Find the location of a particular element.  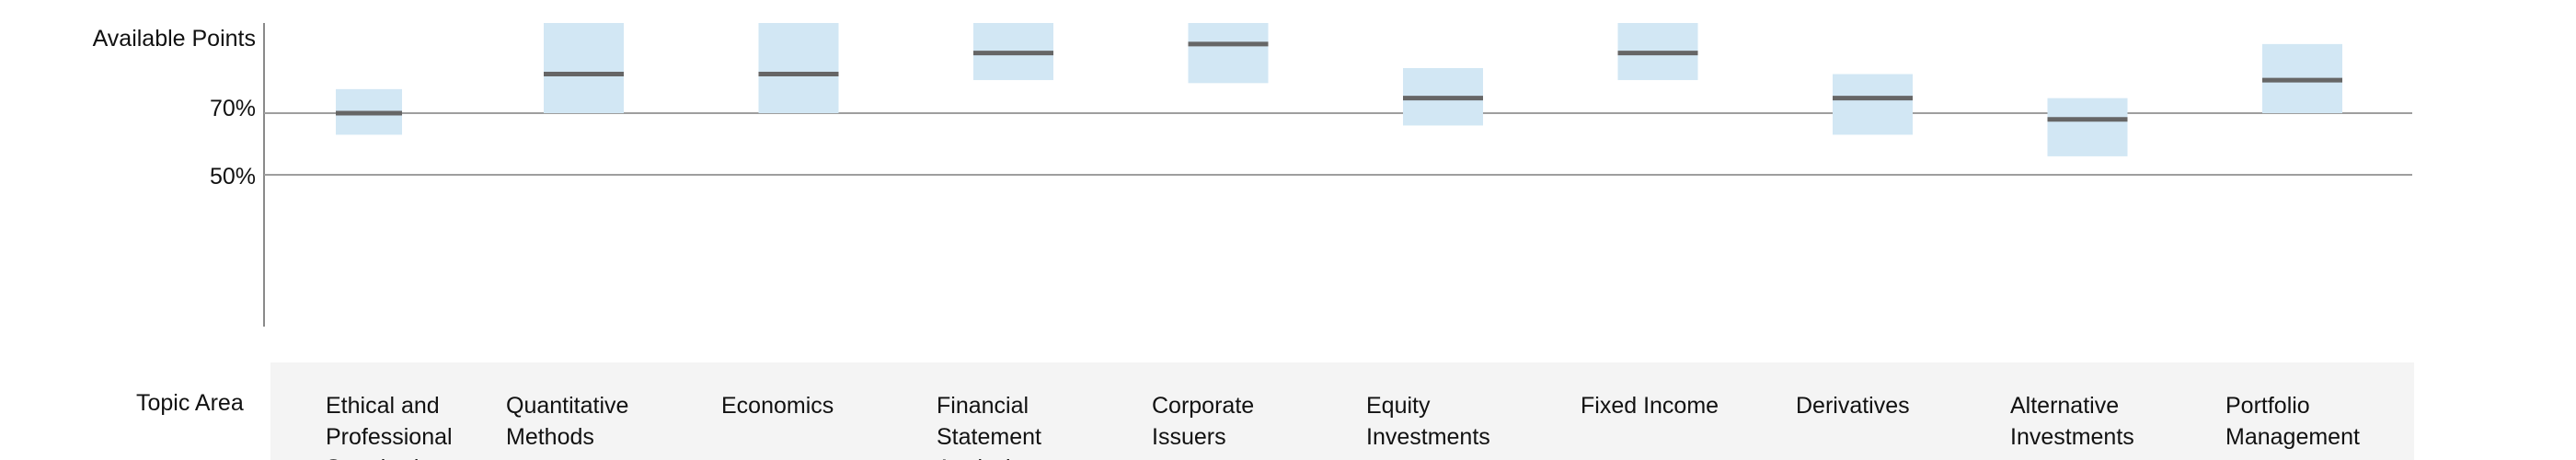

category-label: Equity Investments is located at coordinates (1428, 421).